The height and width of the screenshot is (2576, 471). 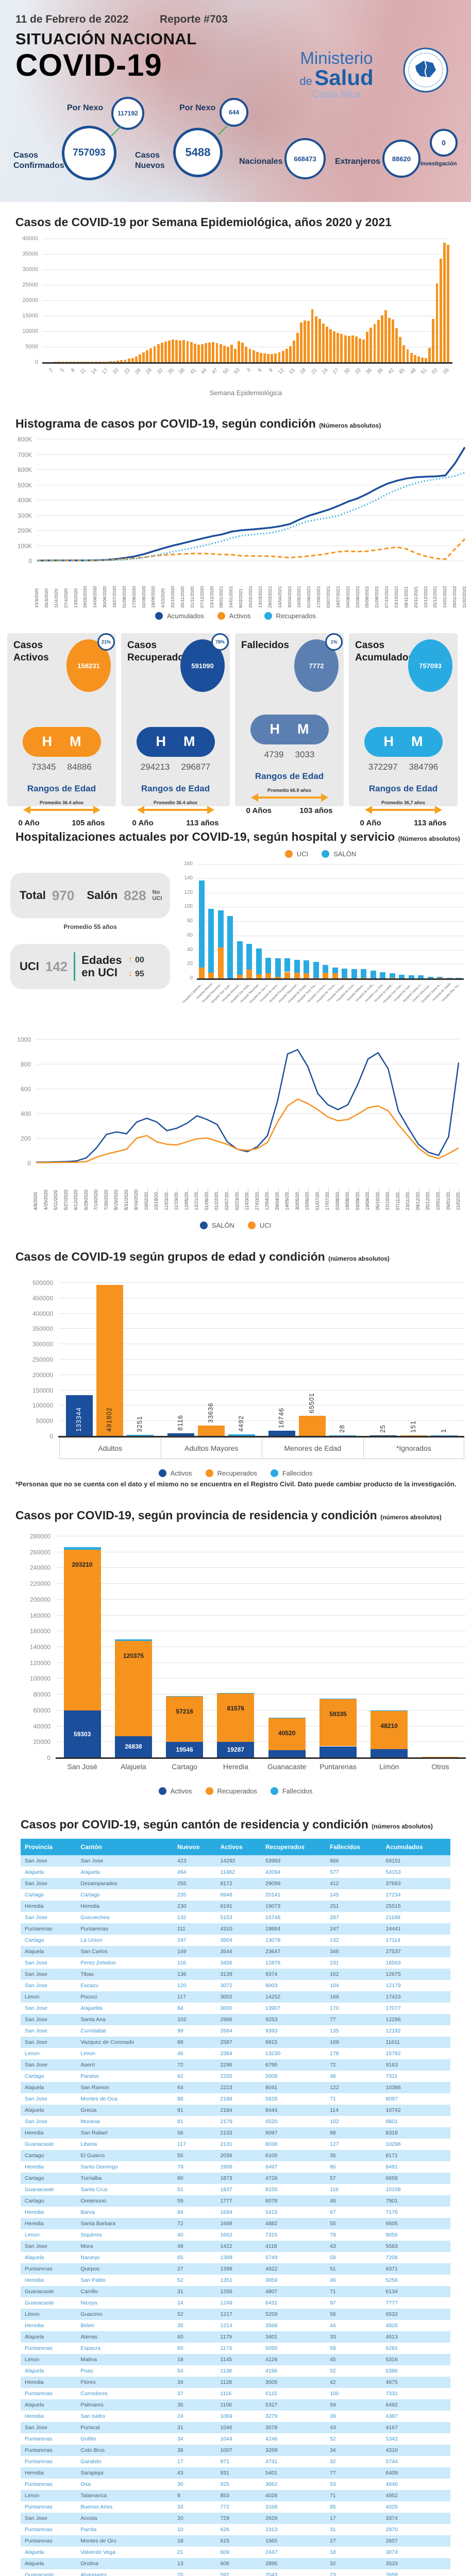 I want to click on table-cell: Esparza, so click(x=90, y=2348).